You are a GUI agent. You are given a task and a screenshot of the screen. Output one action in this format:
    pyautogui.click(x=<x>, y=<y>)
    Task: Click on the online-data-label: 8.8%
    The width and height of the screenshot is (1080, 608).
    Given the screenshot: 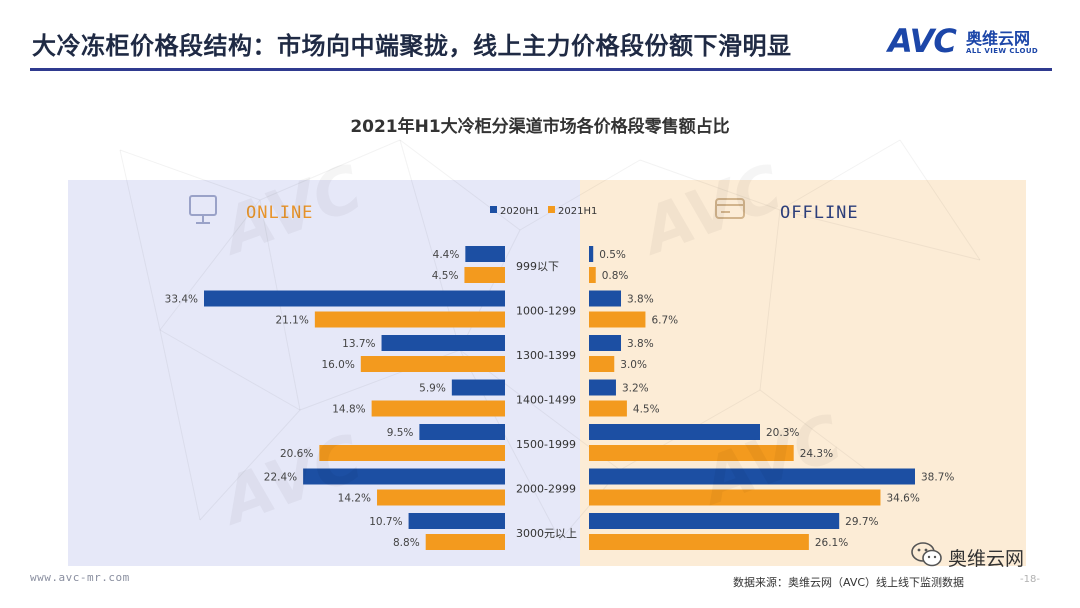 What is the action you would take?
    pyautogui.click(x=406, y=543)
    